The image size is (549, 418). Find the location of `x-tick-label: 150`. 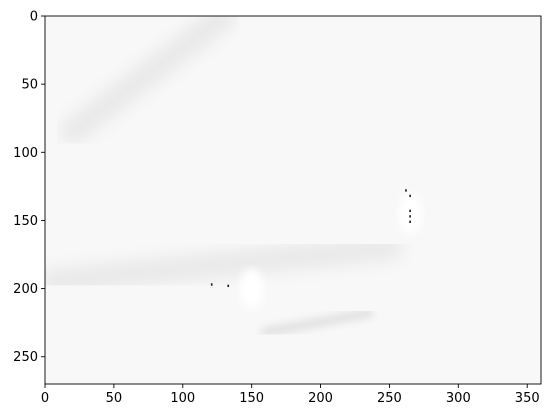

x-tick-label: 150 is located at coordinates (251, 398).